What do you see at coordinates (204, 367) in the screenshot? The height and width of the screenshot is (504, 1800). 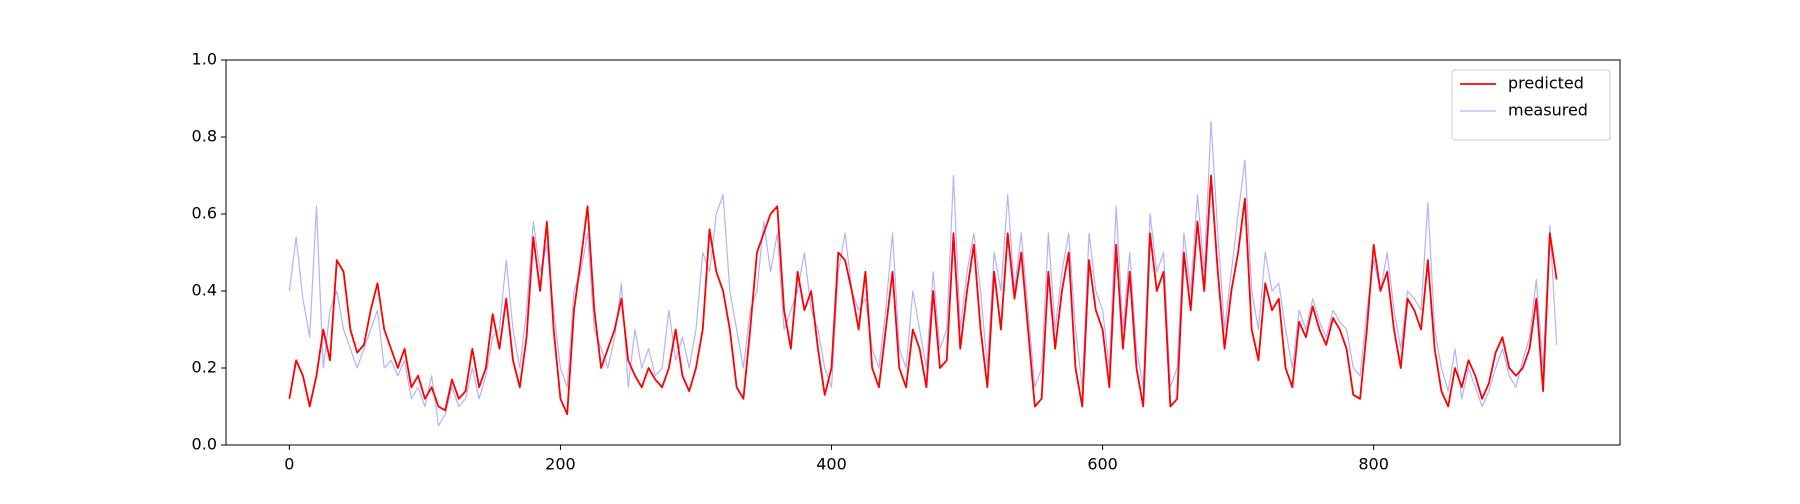 I see `y-tick-label: 0.2` at bounding box center [204, 367].